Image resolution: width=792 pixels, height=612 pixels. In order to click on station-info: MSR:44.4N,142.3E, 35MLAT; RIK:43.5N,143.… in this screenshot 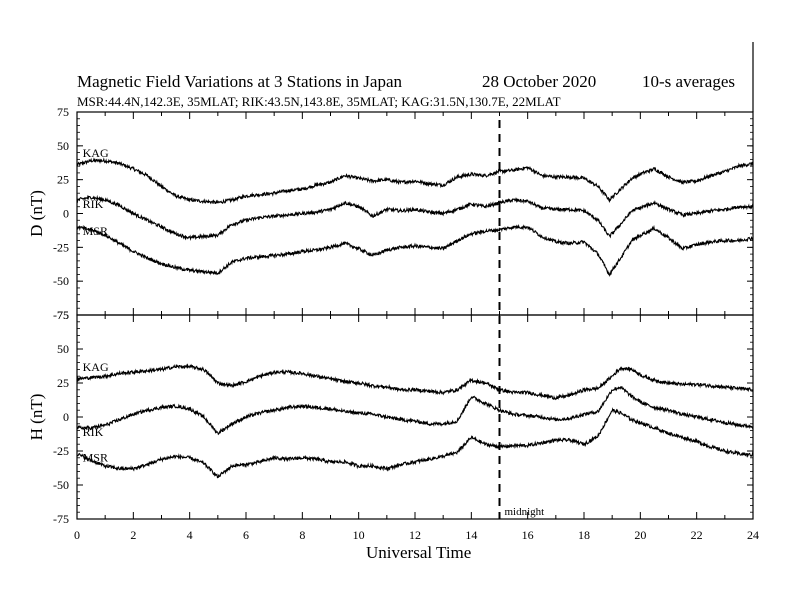, I will do `click(319, 101)`.